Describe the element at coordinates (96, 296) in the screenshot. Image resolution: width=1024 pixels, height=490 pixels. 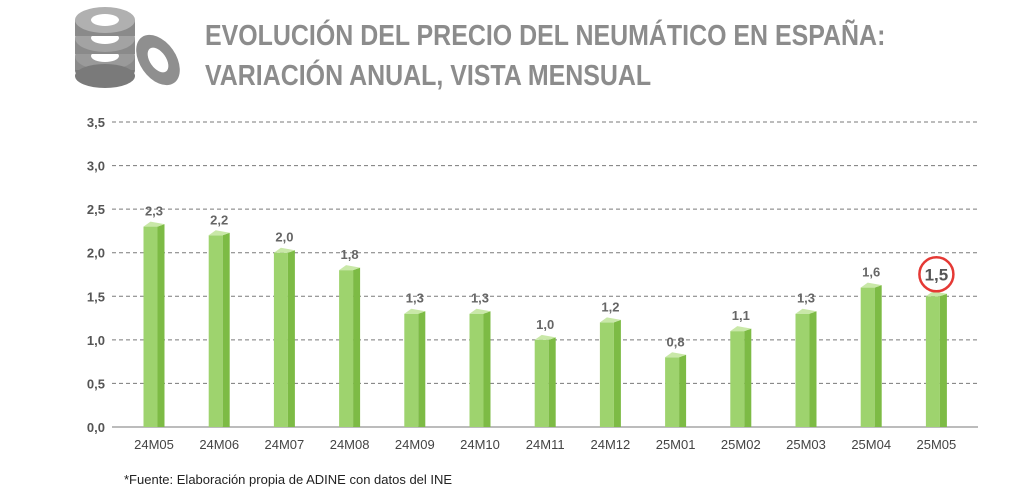
I see `y-tick-label: 1,5` at that location.